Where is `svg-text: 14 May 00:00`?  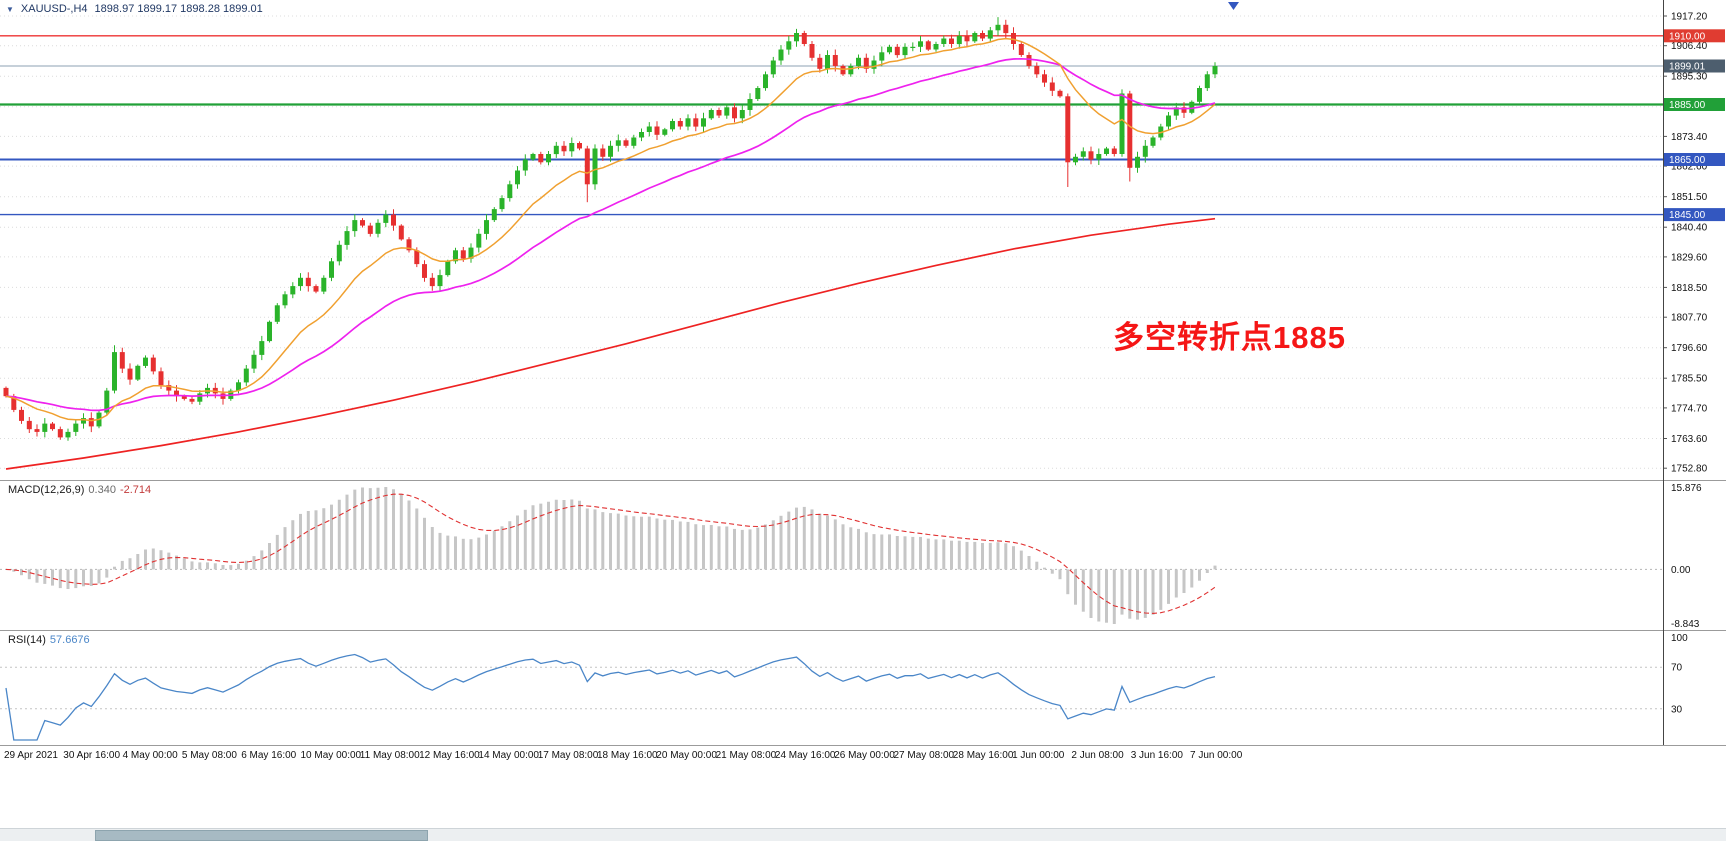
svg-text: 14 May 00:00 is located at coordinates (508, 755).